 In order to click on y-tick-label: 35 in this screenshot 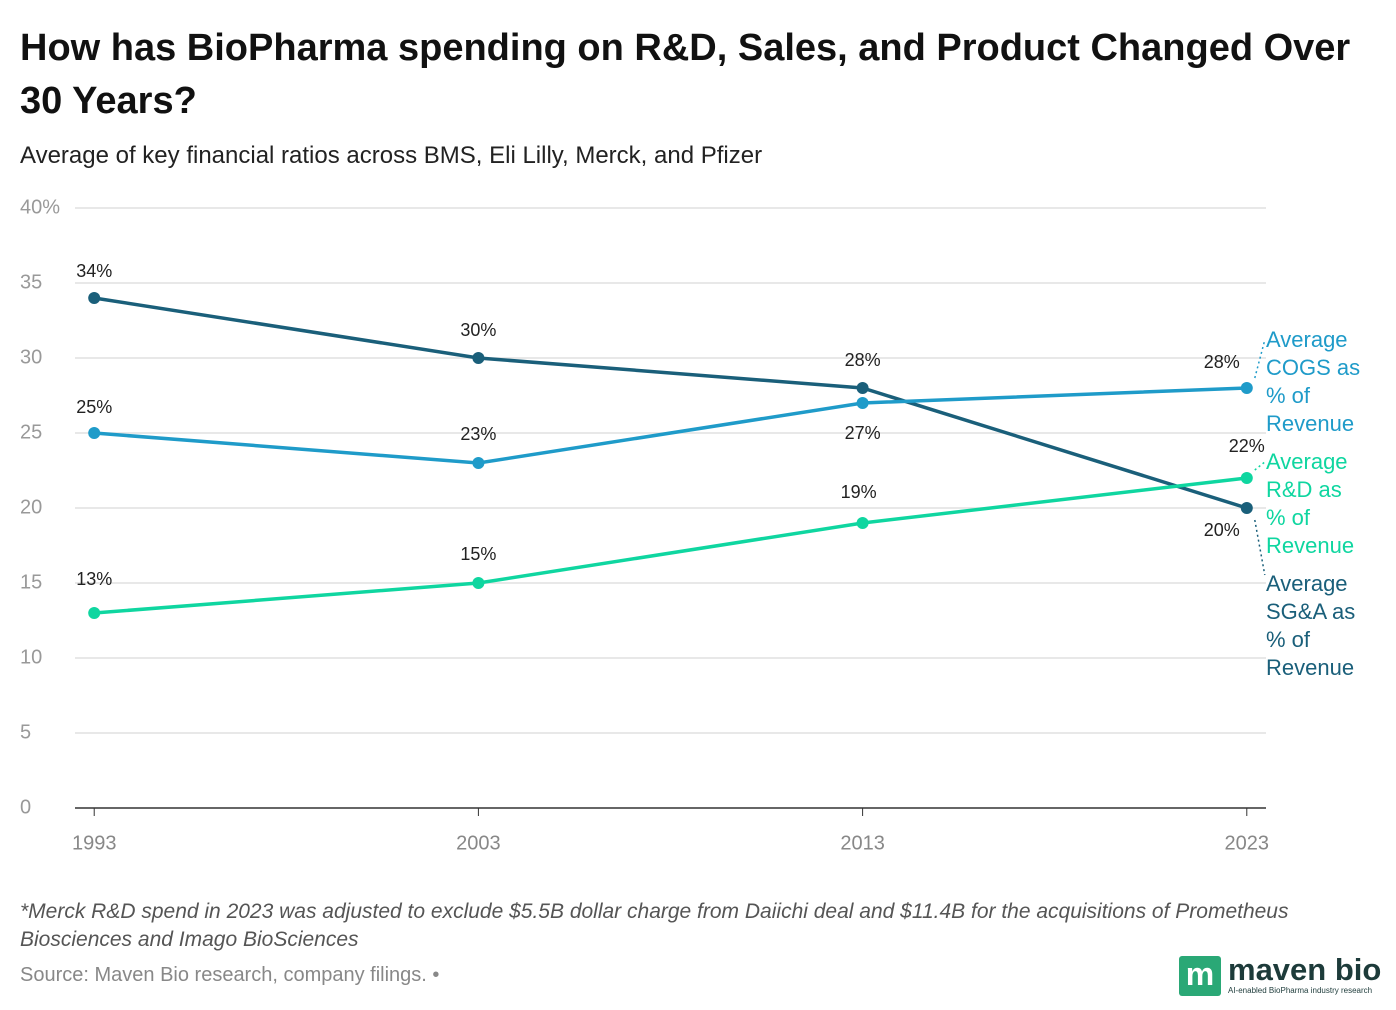, I will do `click(31, 282)`.